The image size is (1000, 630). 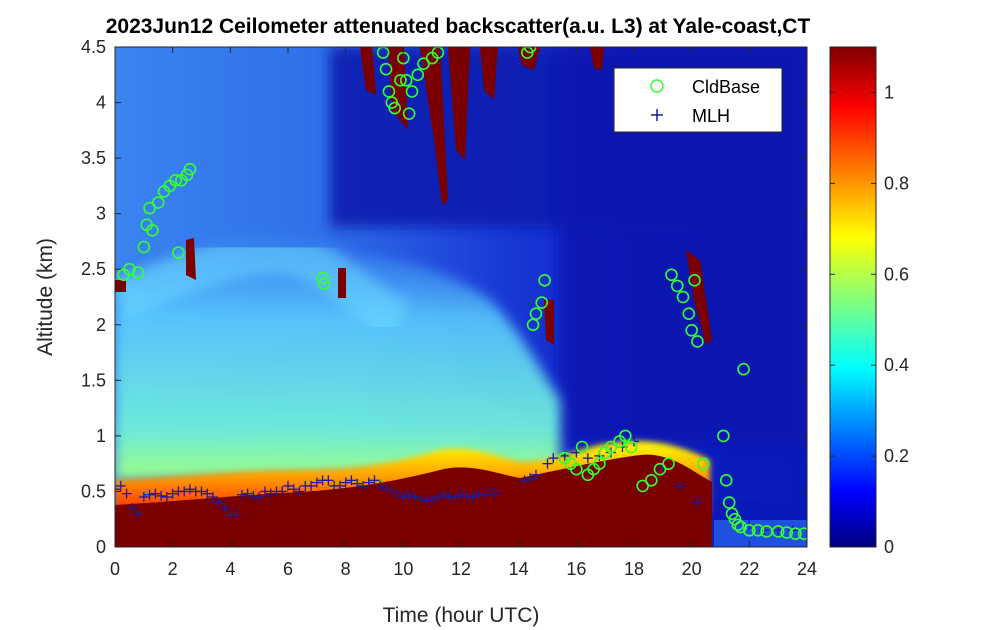 What do you see at coordinates (657, 86) in the screenshot?
I see `legend-cldbase-marker` at bounding box center [657, 86].